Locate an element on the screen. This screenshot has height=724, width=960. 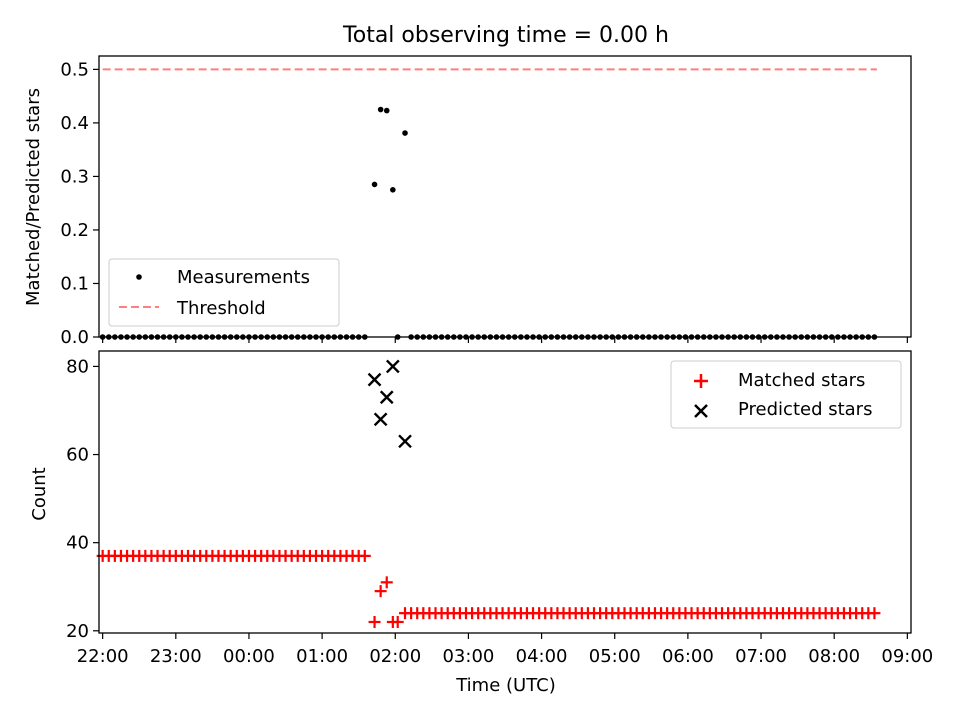
x-tick-label: 09:00 is located at coordinates (907, 656).